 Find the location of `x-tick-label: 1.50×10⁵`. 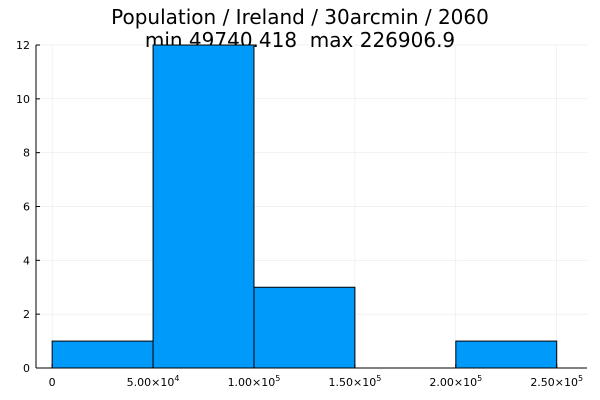

x-tick-label: 1.50×10⁵ is located at coordinates (354, 381).